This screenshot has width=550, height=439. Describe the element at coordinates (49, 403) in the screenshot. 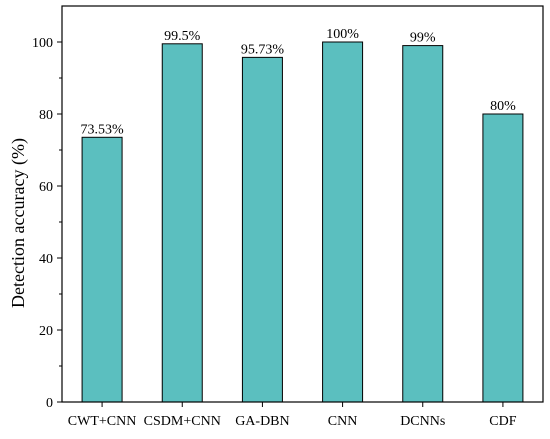

I see `y-tick-label-0: 0` at that location.